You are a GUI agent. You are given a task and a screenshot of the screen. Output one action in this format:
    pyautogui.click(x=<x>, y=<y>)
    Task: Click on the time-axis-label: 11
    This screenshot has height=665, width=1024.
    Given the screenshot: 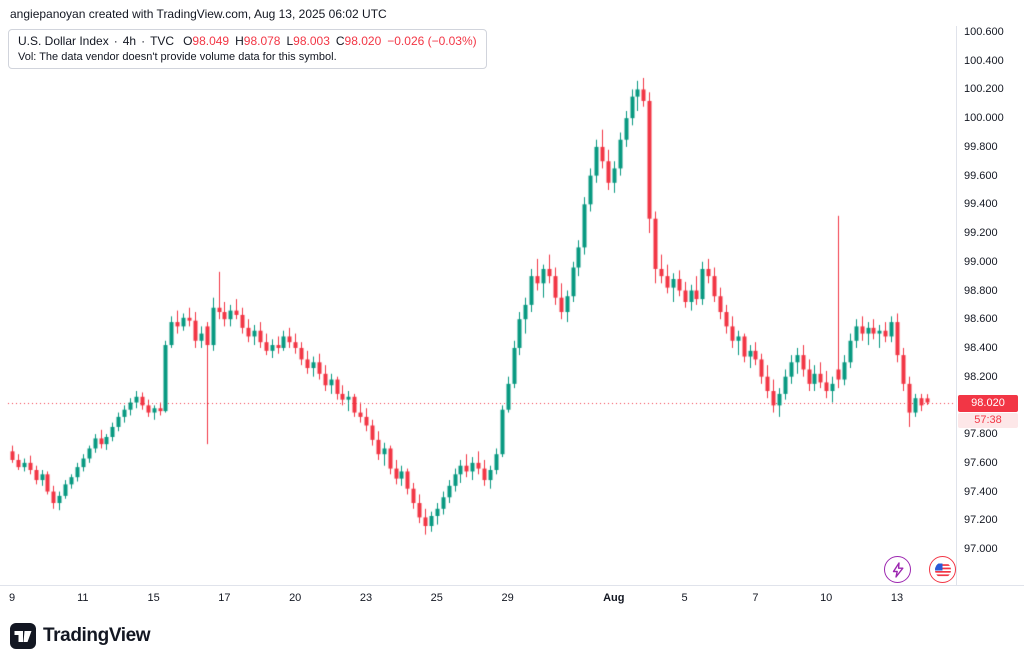 What is the action you would take?
    pyautogui.click(x=83, y=598)
    